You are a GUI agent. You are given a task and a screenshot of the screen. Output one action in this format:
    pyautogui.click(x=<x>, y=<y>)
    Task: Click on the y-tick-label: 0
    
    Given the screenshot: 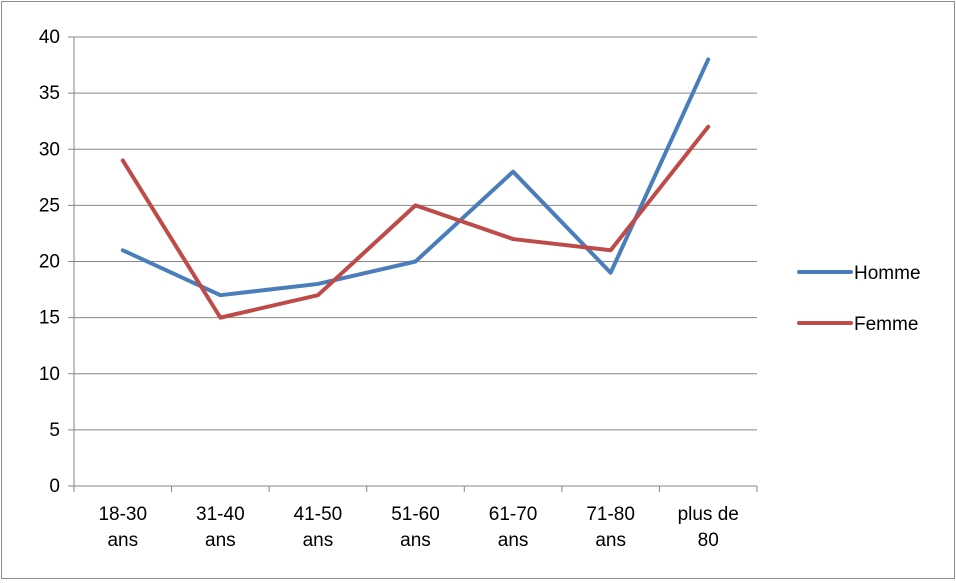 What is the action you would take?
    pyautogui.click(x=54, y=486)
    